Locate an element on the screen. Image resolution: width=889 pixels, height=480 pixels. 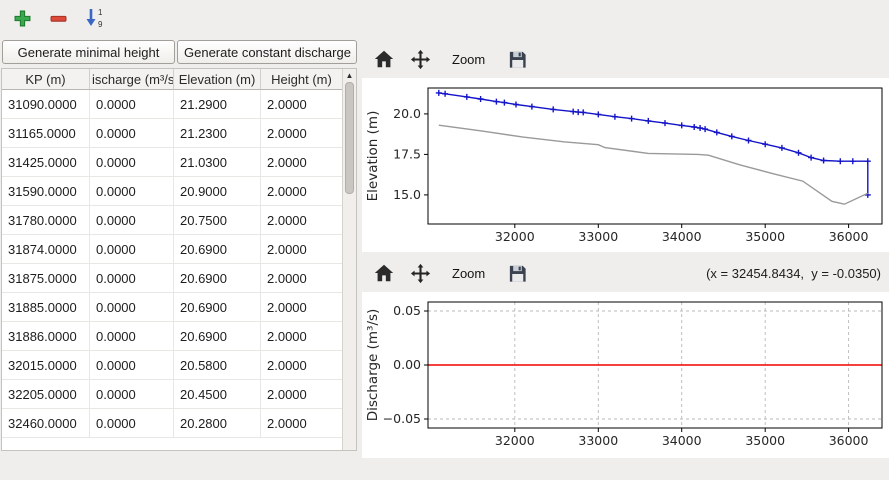
table-row: 31885.0000 0.0000 20.6900 2.0000 is located at coordinates (172, 307).